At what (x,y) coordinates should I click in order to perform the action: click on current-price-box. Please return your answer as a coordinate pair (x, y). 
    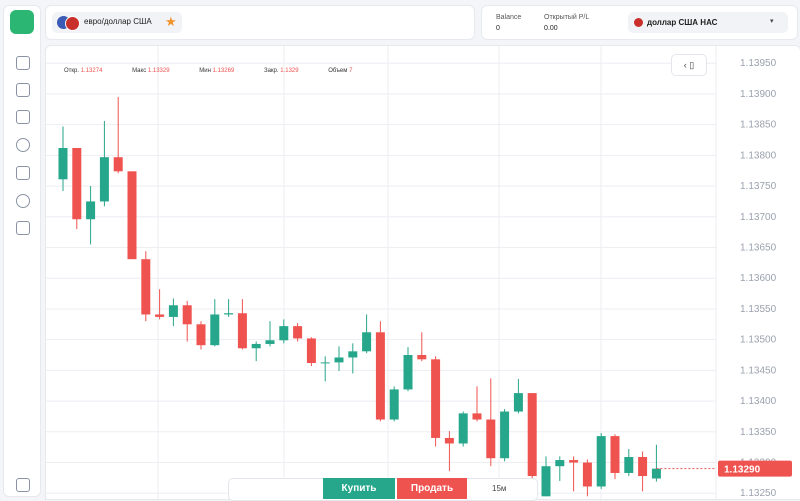
    Looking at the image, I should click on (755, 468).